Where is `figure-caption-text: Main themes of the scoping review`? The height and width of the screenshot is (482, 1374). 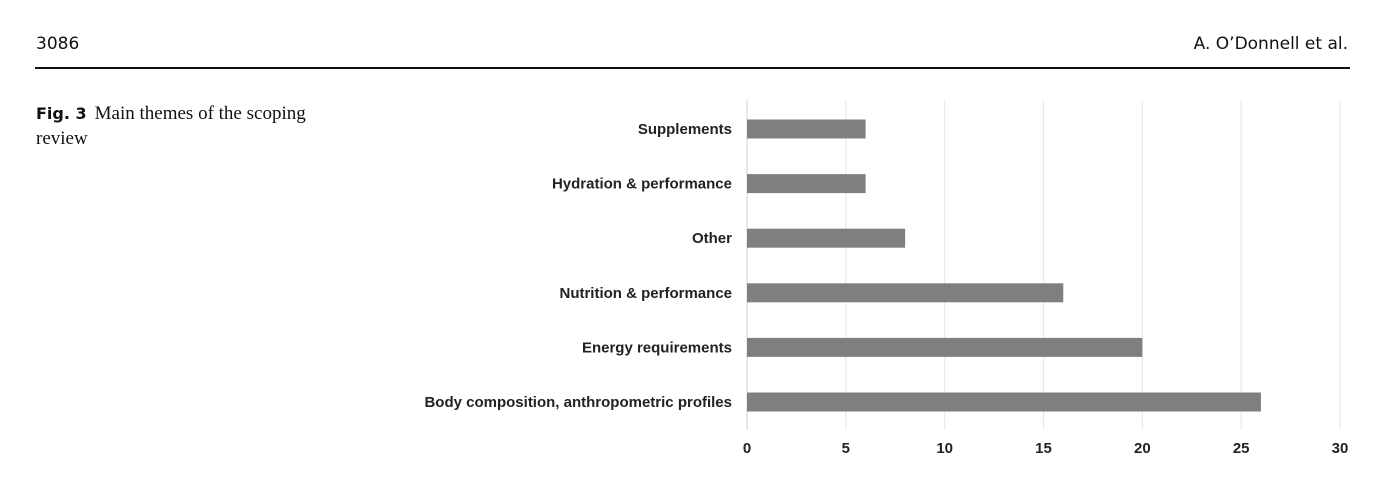
figure-caption-text: Main themes of the scoping review is located at coordinates (171, 126).